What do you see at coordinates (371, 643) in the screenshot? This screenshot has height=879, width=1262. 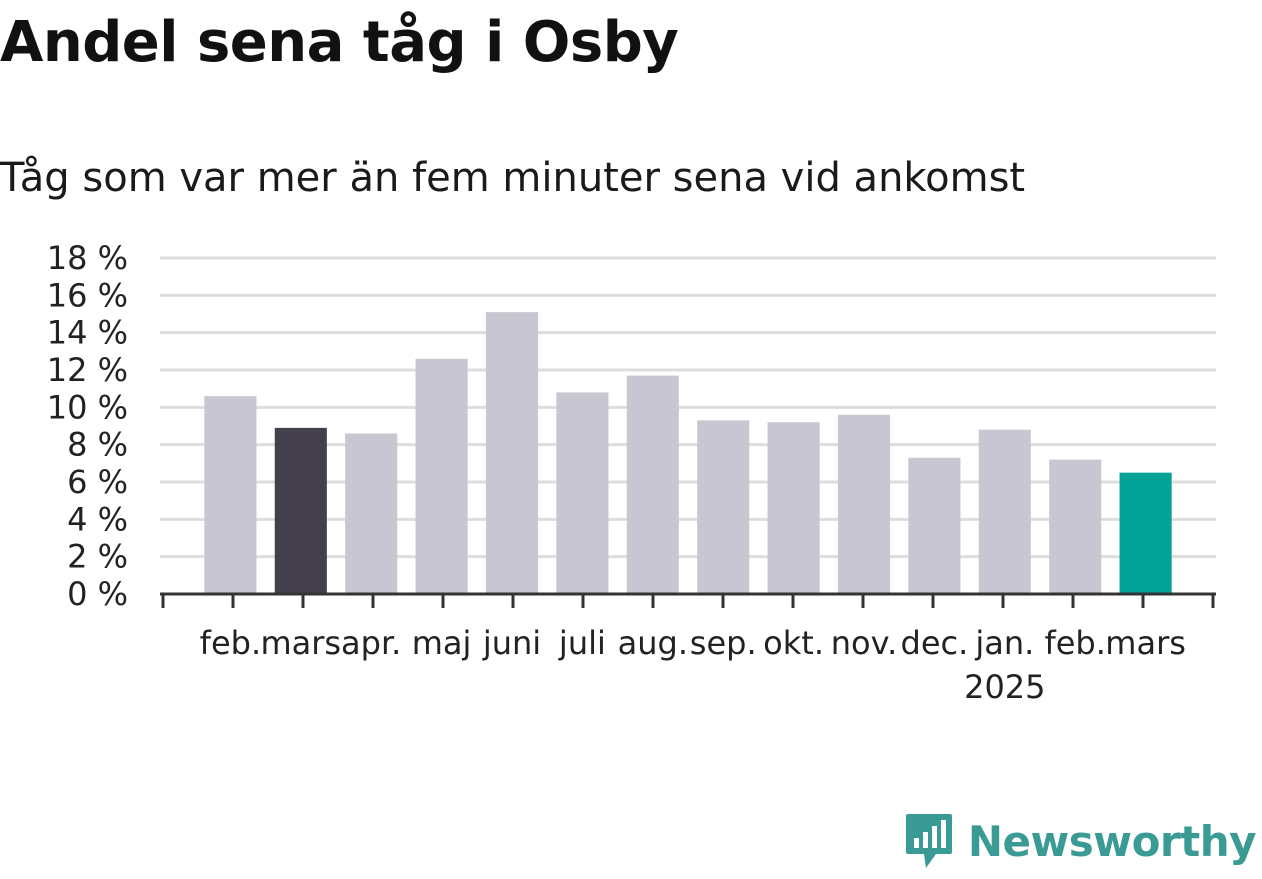 I see `x-tick-label: apr.` at bounding box center [371, 643].